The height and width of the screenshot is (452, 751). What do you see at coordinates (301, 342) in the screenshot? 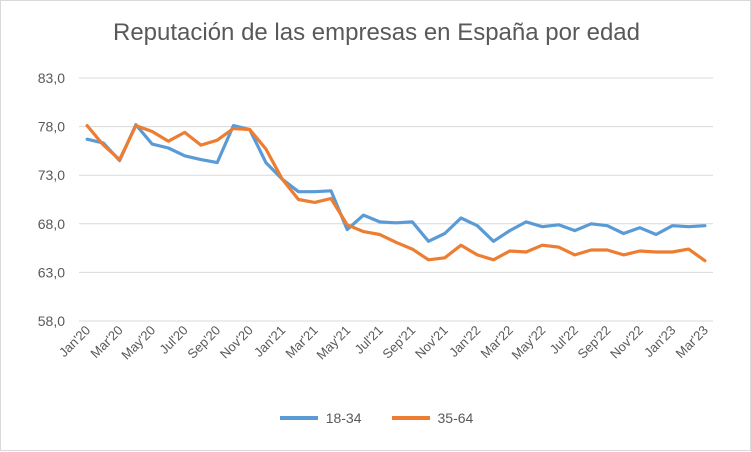
I see `x-tick-label: Mar'21` at bounding box center [301, 342].